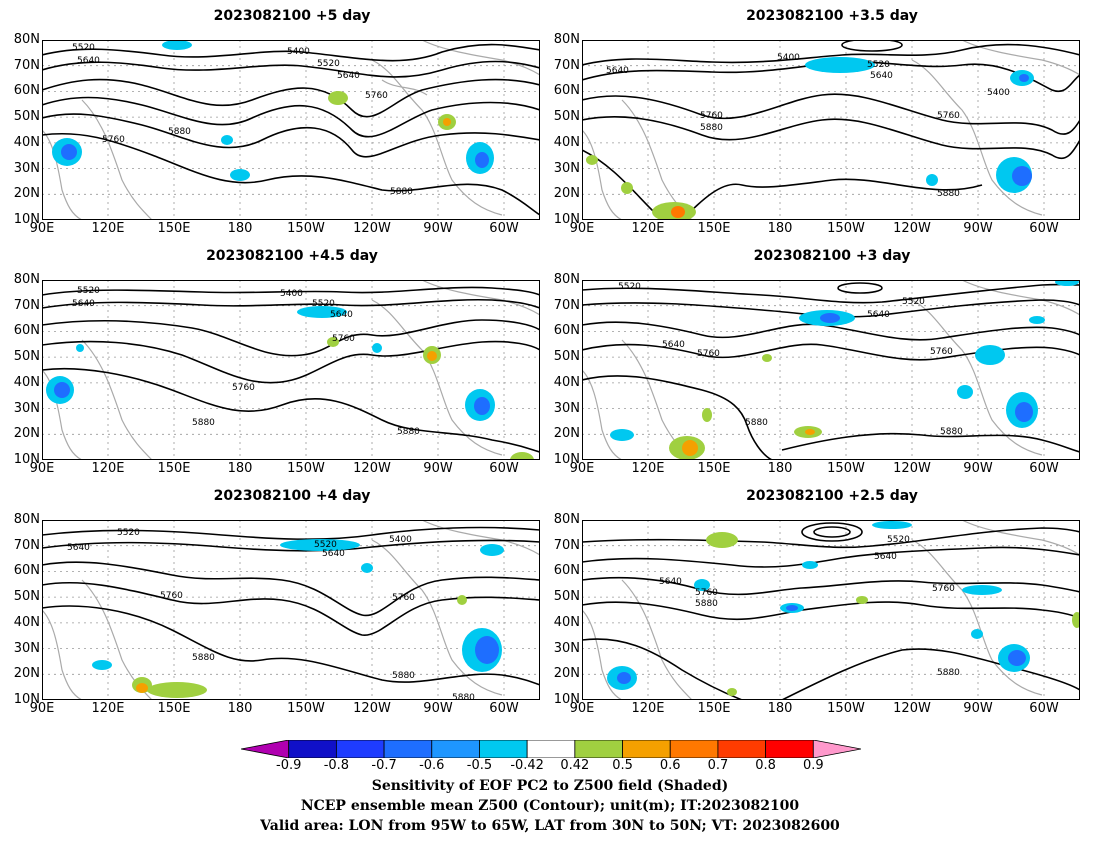 Image resolution: width=1100 pixels, height=850 pixels. What do you see at coordinates (575, 765) in the screenshot?
I see `colorbar-tick-label: 0.42` at bounding box center [575, 765].